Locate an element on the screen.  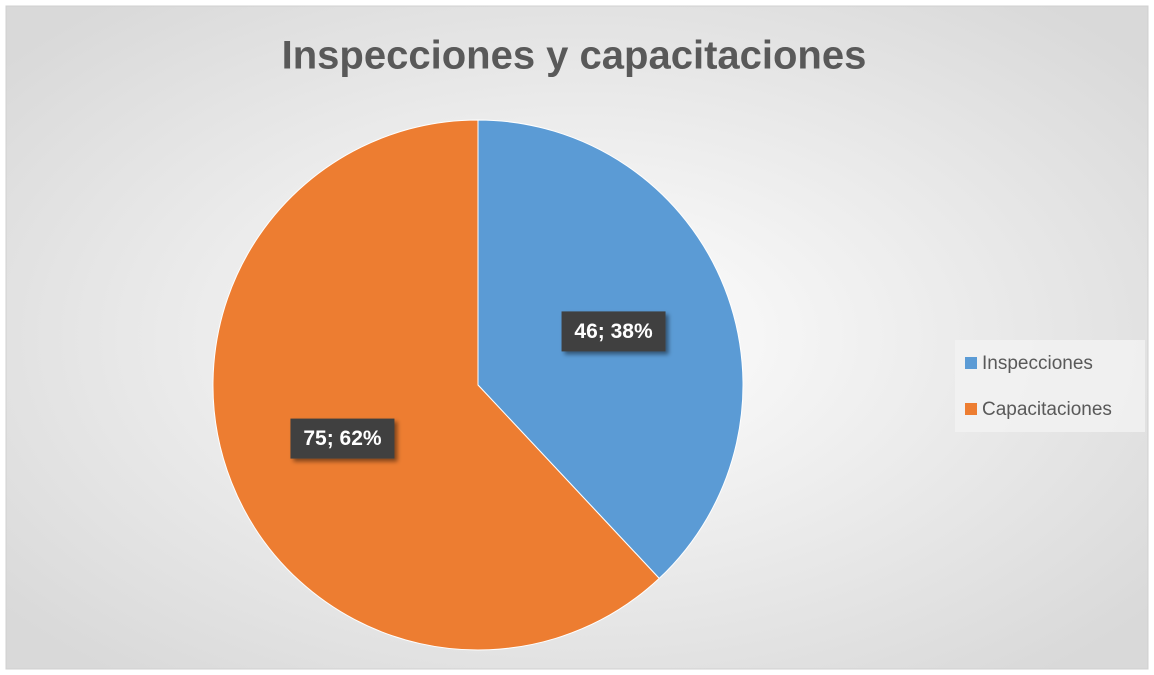
data-label: 75; 62% is located at coordinates (342, 438).